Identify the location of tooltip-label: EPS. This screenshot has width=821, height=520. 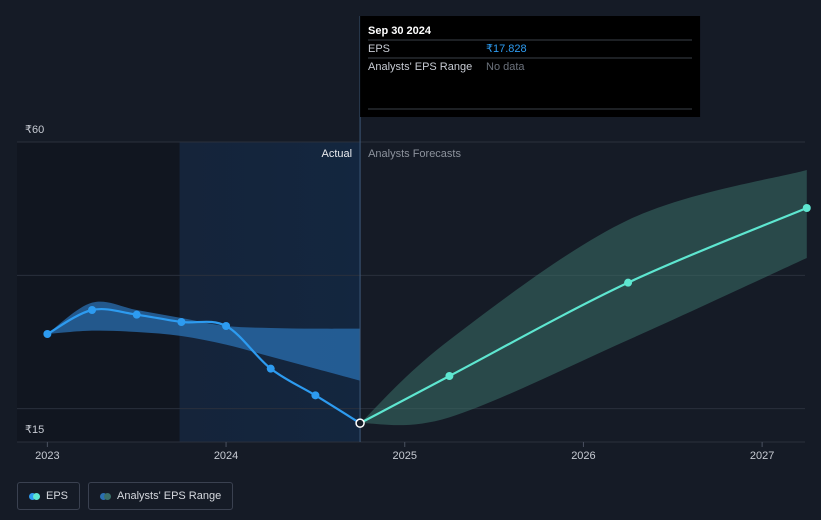
(379, 49).